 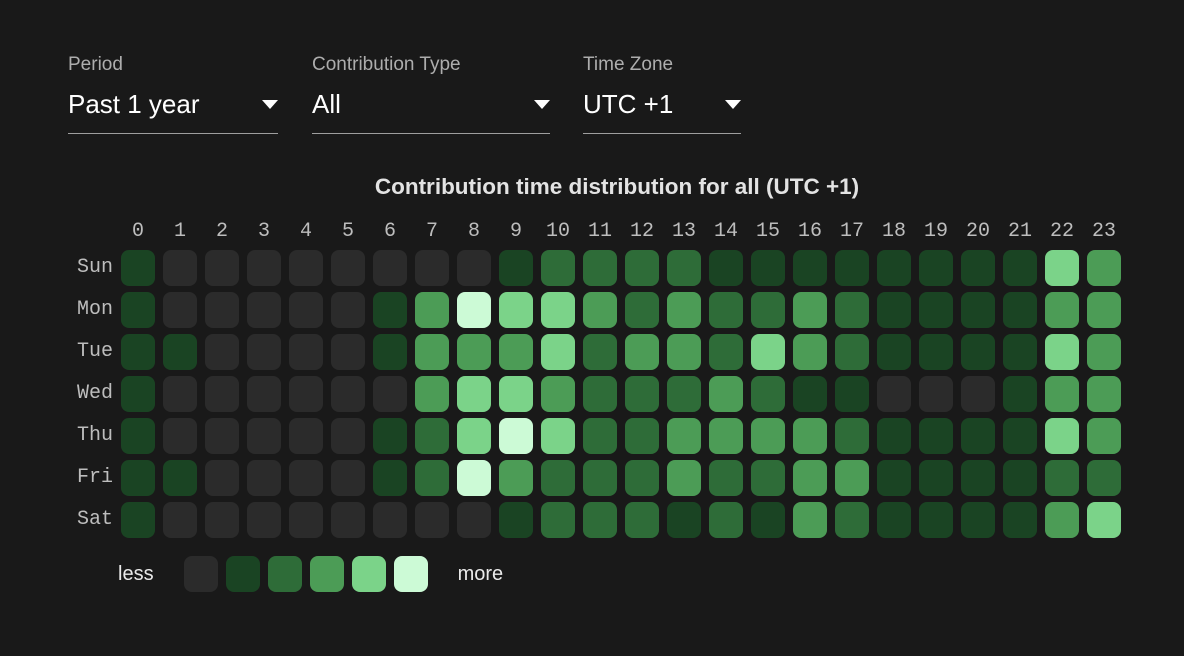 What do you see at coordinates (94, 477) in the screenshot?
I see `day-label: Fri` at bounding box center [94, 477].